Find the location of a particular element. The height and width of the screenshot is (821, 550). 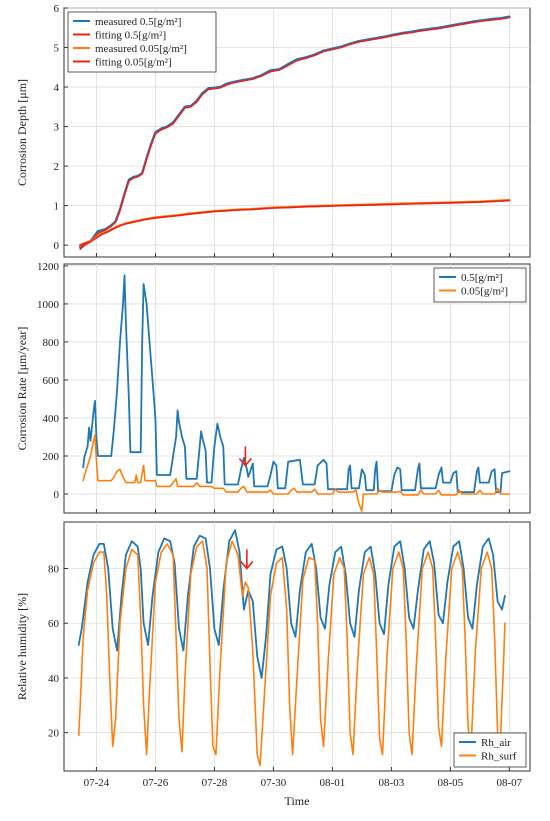

y-tick-label: 40 is located at coordinates (54, 679).